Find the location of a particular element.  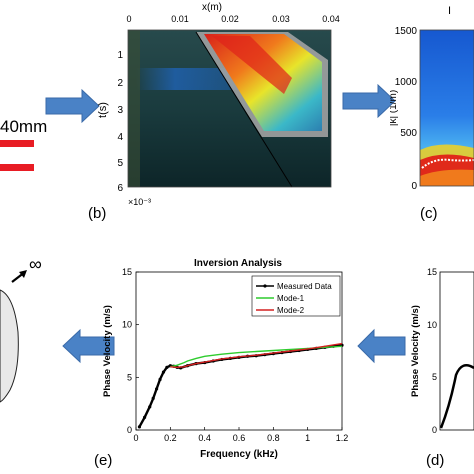

arrow-a-to-b is located at coordinates (72, 106).